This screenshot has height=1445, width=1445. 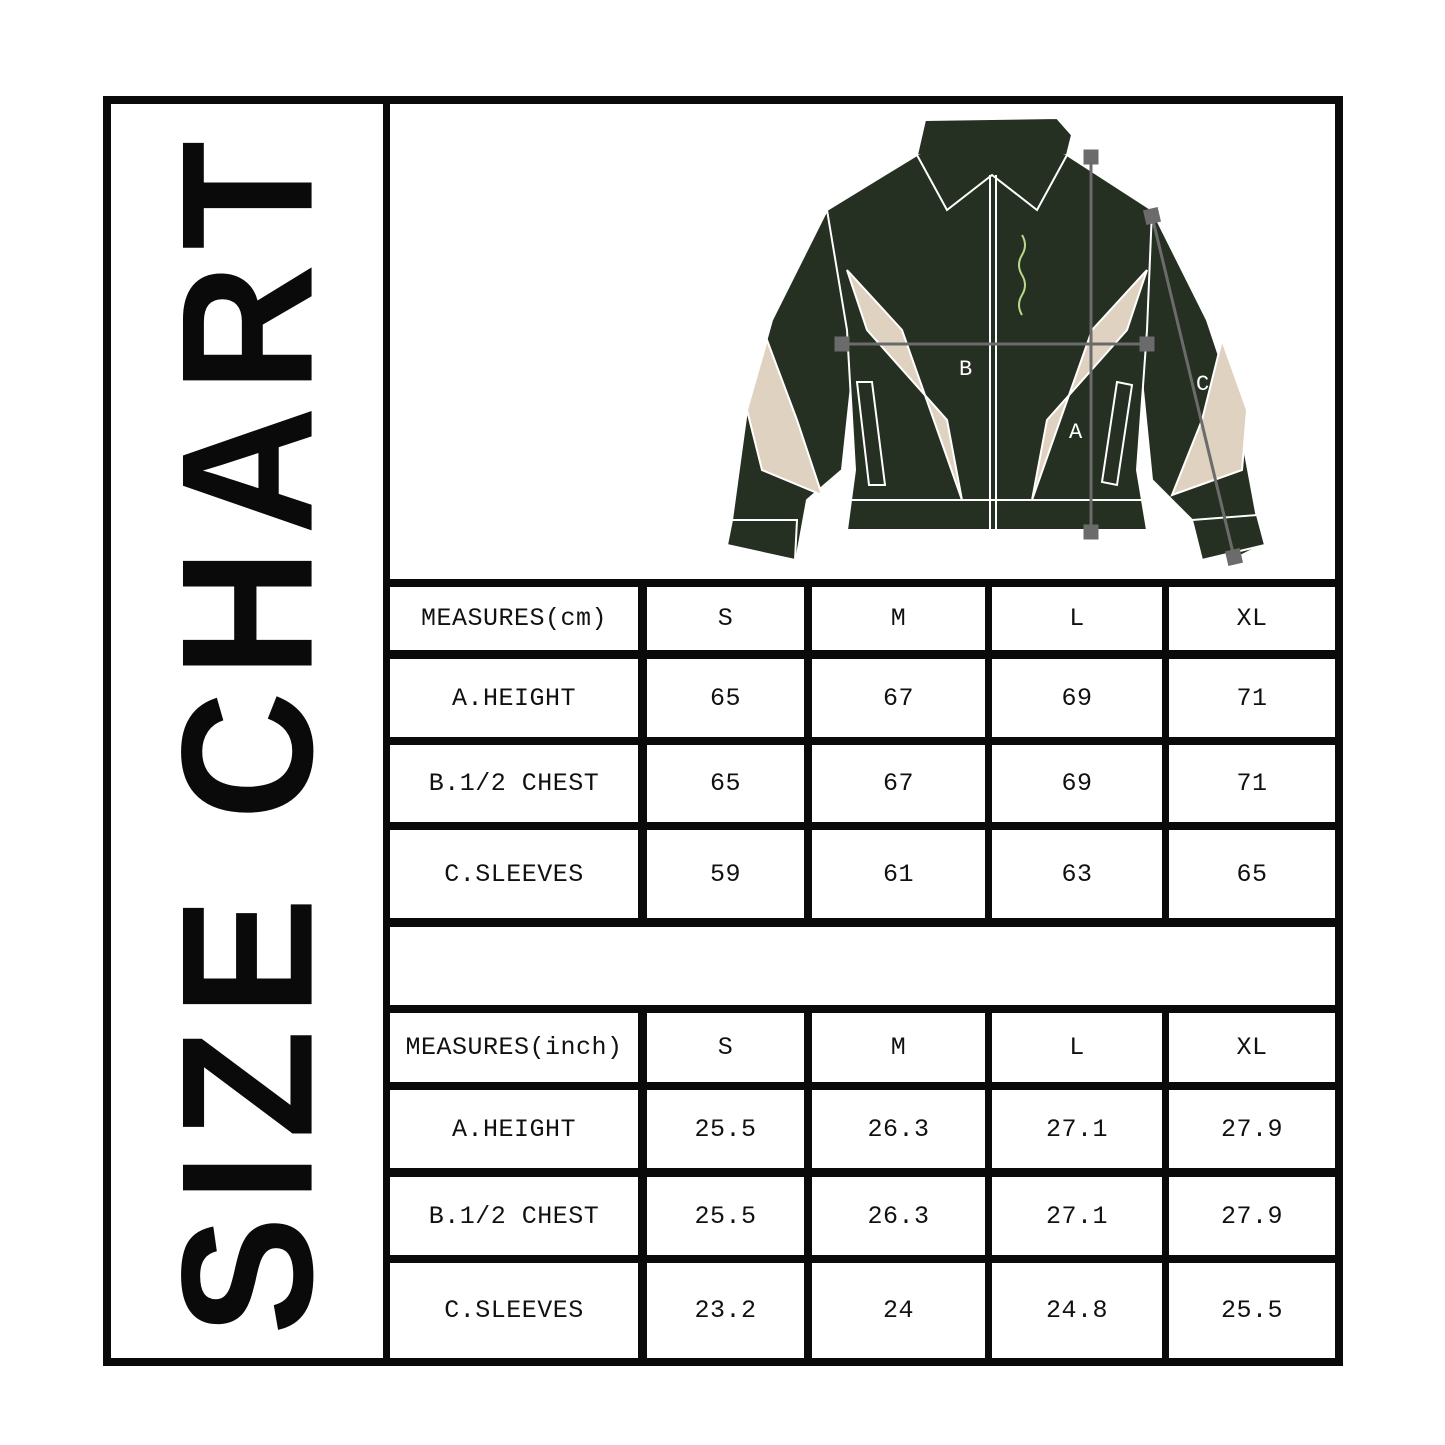 What do you see at coordinates (898, 874) in the screenshot?
I see `measure-value: 61` at bounding box center [898, 874].